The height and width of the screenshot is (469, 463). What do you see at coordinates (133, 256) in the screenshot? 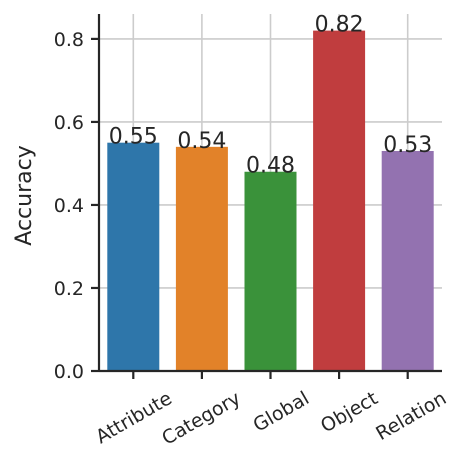
I see `bar-attribute` at bounding box center [133, 256].